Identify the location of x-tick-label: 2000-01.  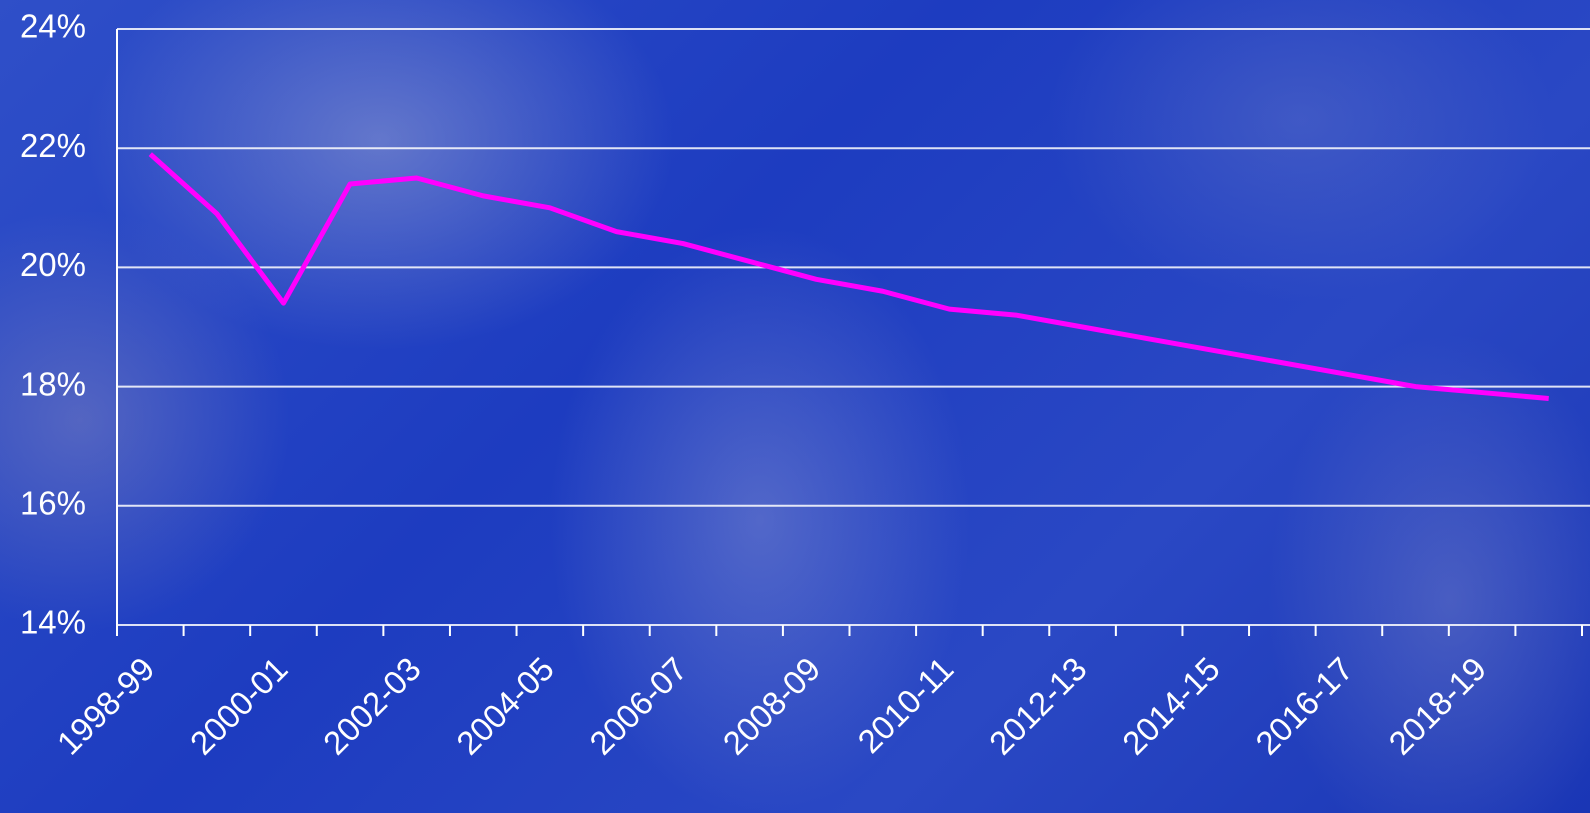
(239, 706).